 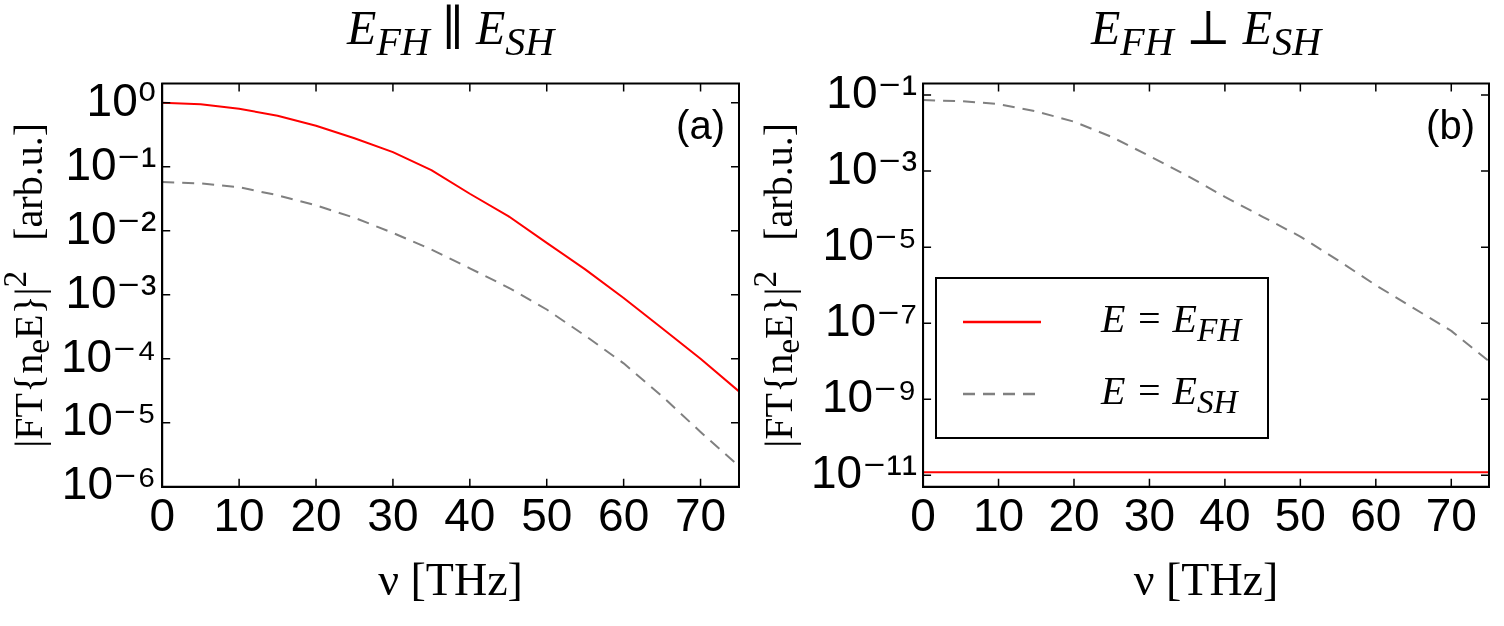 What do you see at coordinates (108, 355) in the screenshot?
I see `y-tick-label: 10⁻⁴` at bounding box center [108, 355].